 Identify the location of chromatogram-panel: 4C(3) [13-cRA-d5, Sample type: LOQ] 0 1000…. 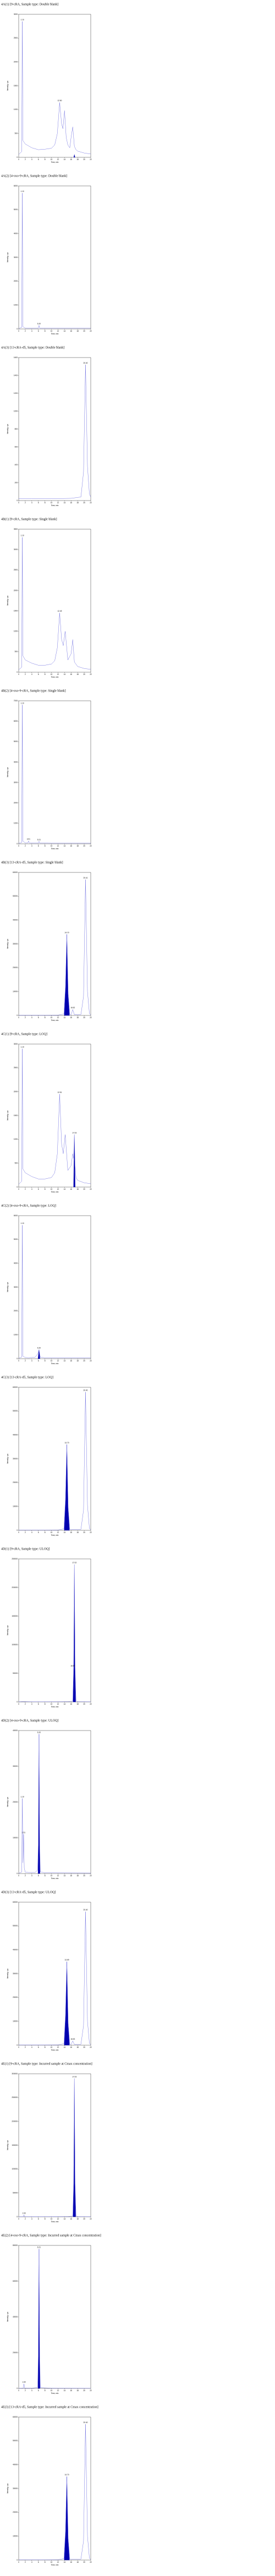
(47, 1455).